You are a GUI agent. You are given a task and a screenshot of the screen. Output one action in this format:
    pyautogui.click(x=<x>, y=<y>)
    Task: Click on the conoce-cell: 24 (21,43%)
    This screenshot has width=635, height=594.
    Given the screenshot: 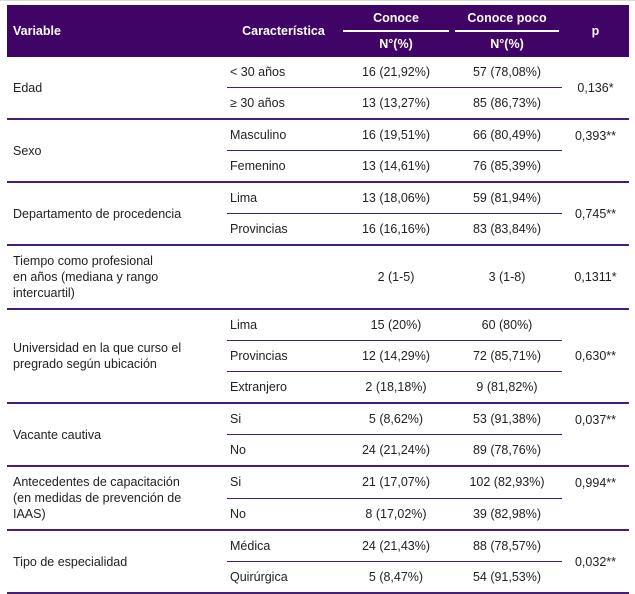 What is the action you would take?
    pyautogui.click(x=396, y=545)
    